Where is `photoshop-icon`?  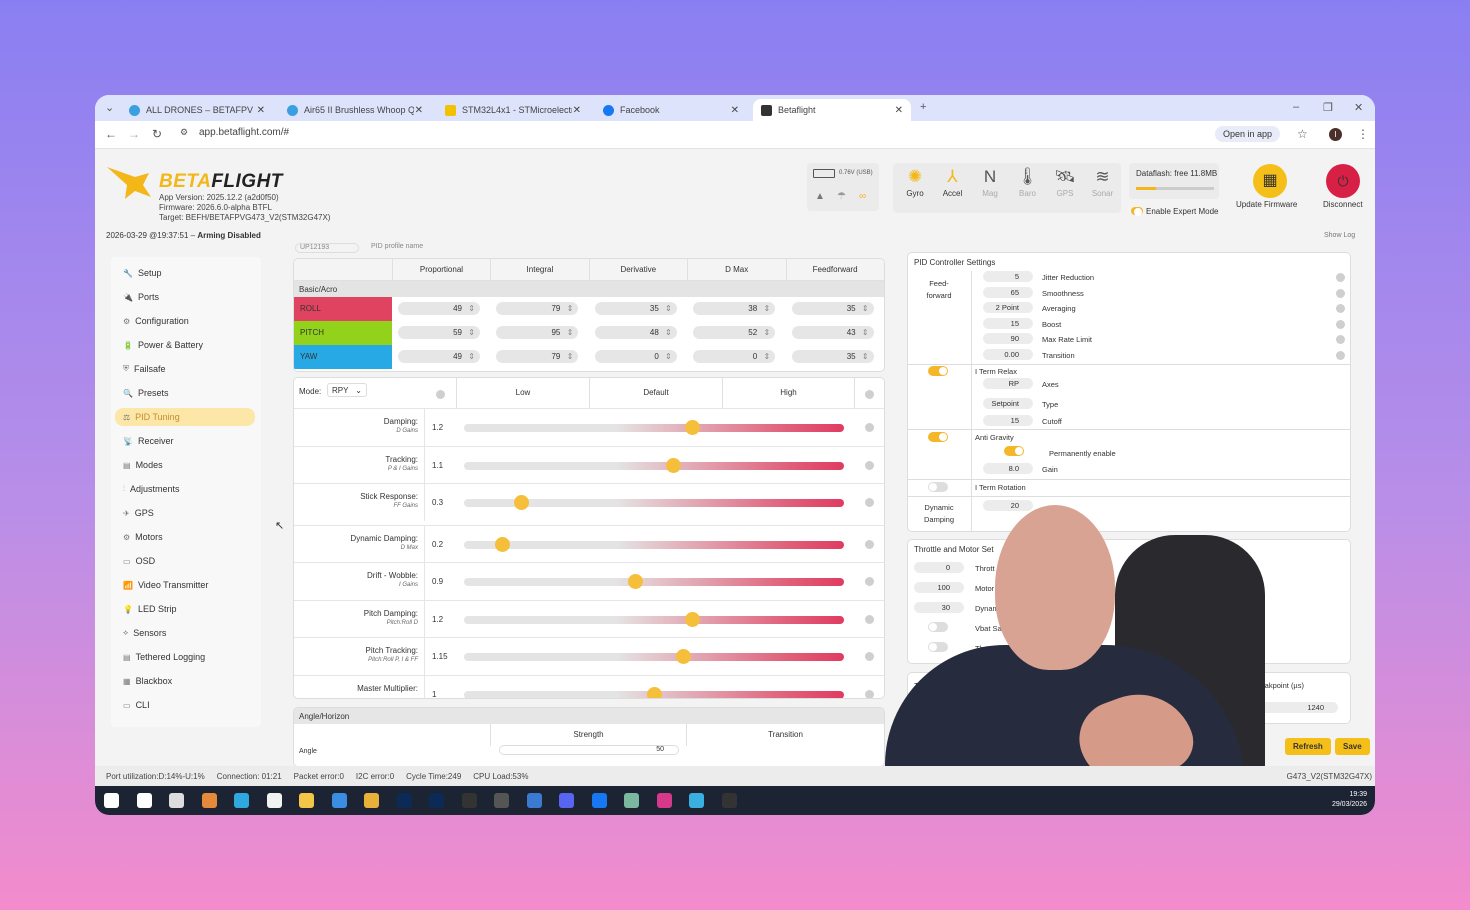 photoshop-icon is located at coordinates (404, 800).